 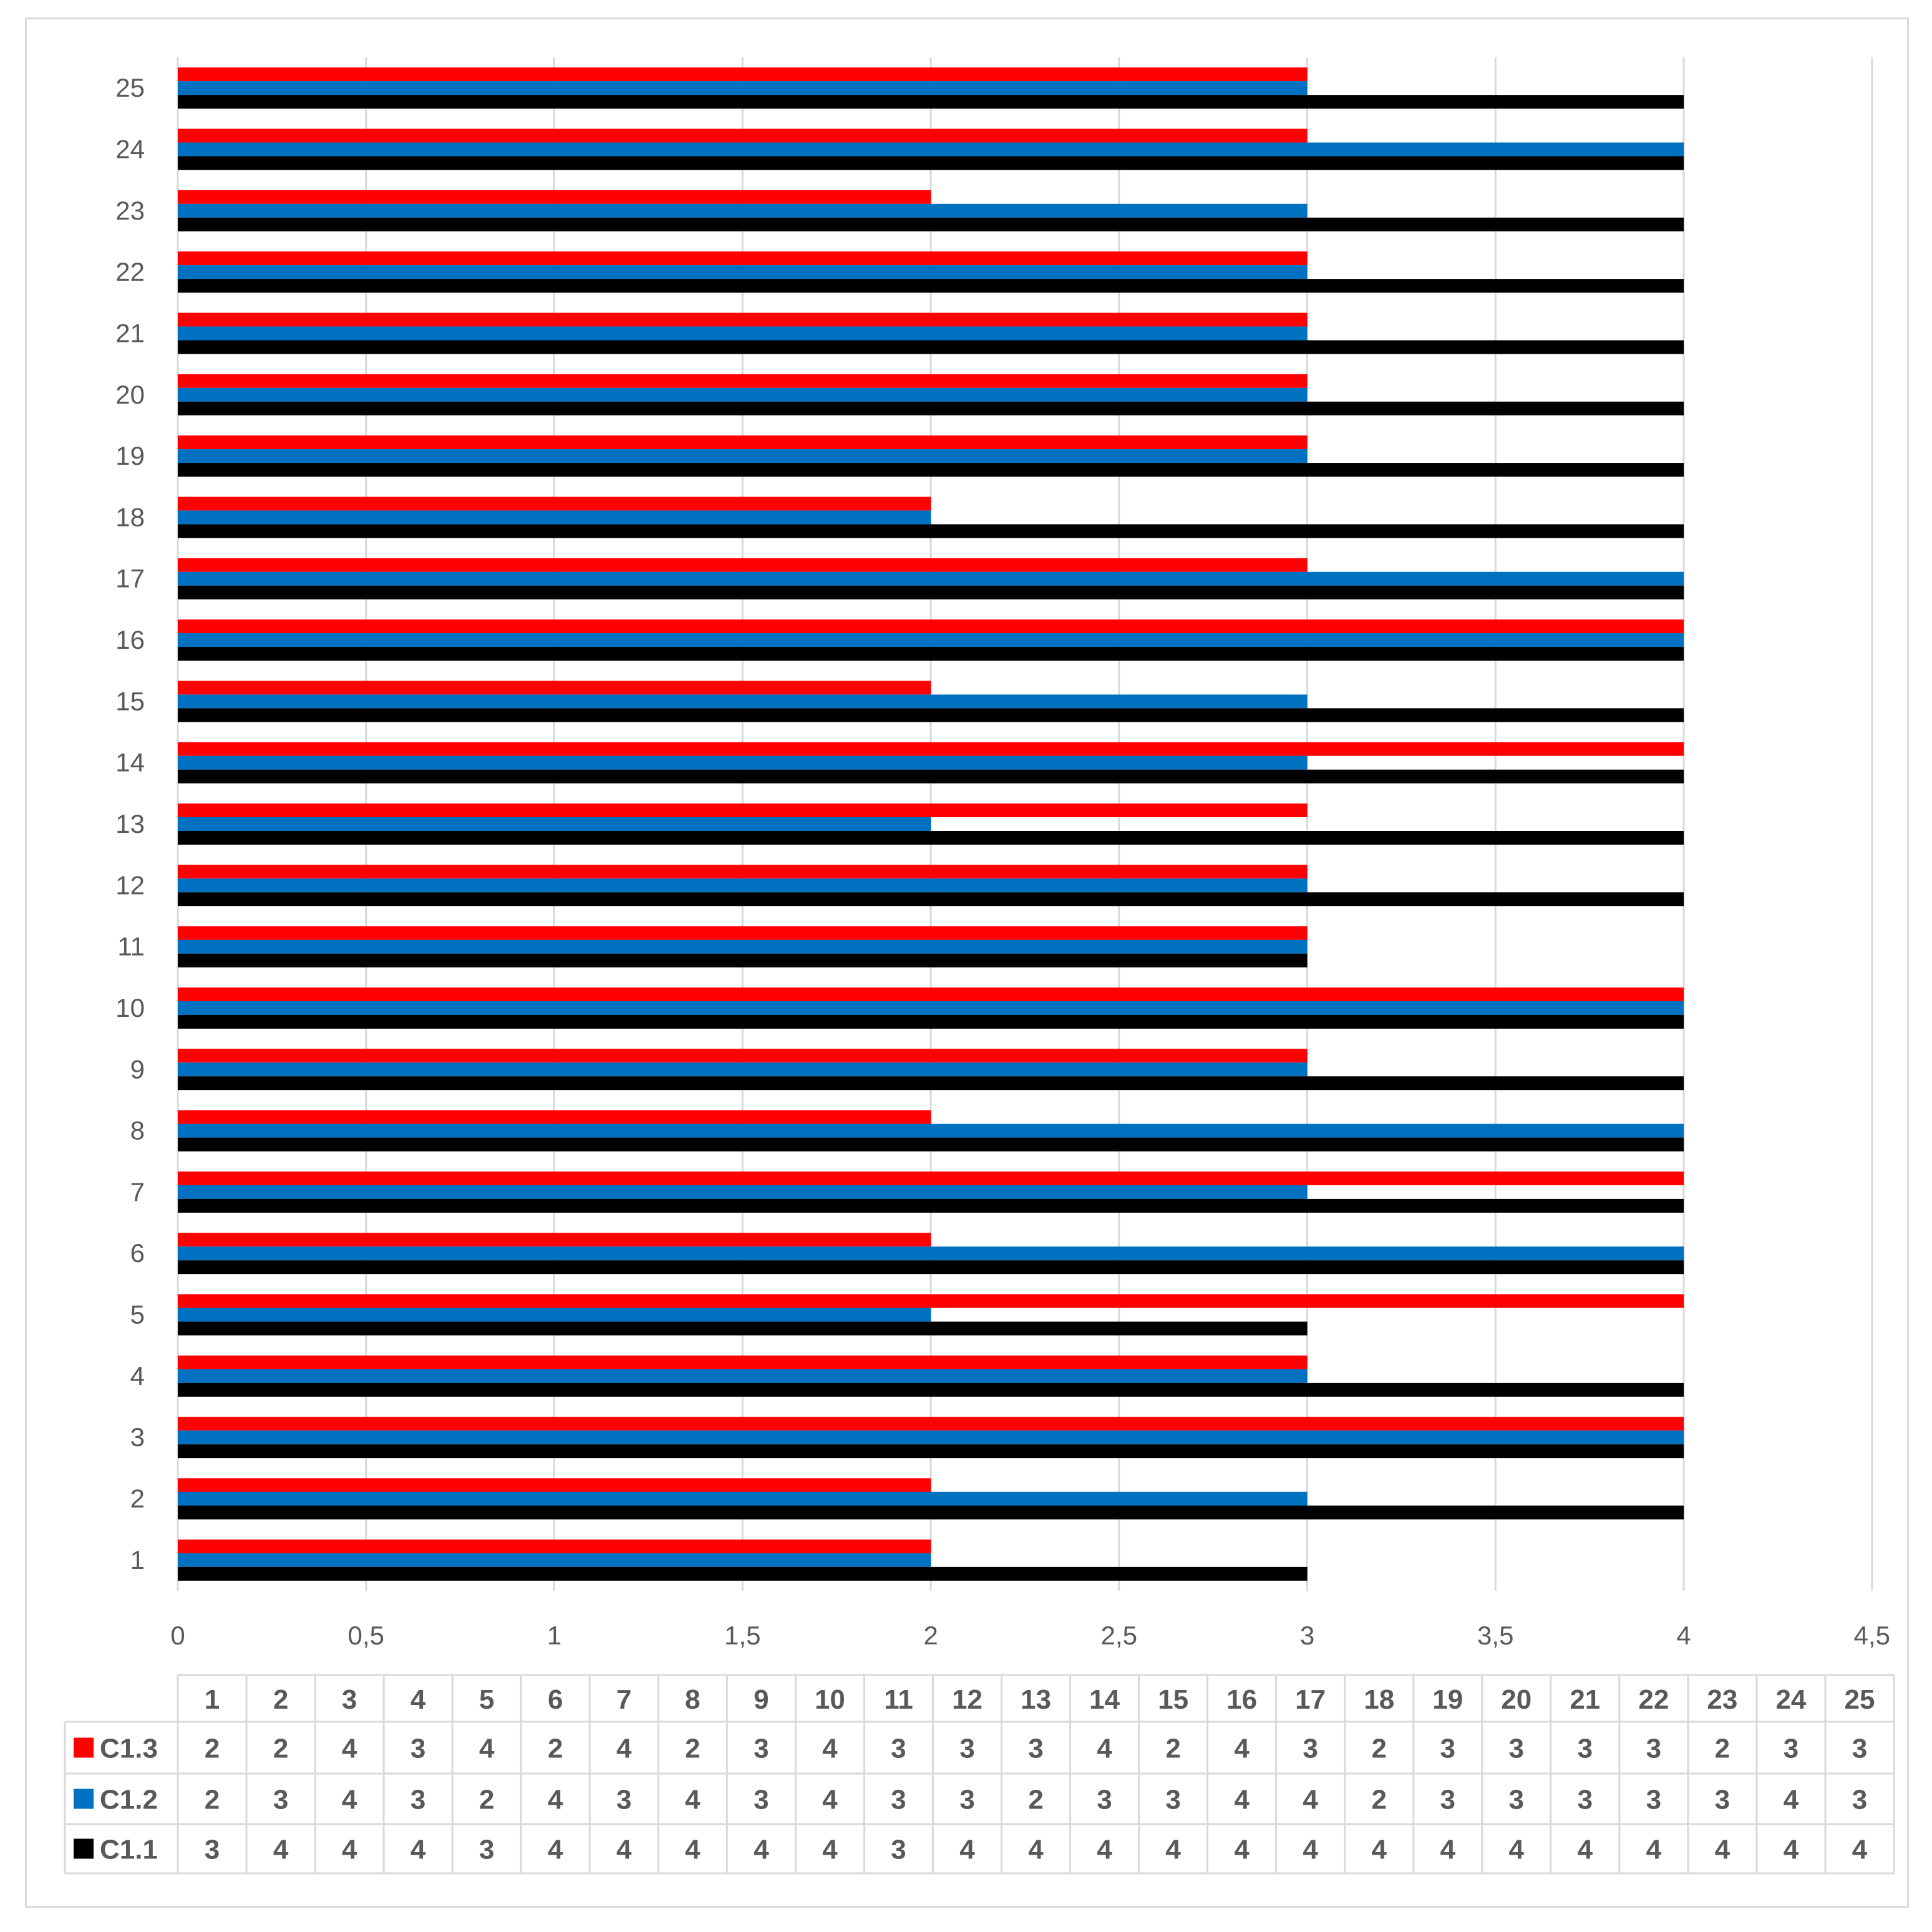 What do you see at coordinates (84, 1848) in the screenshot?
I see `legend-key-C1.1` at bounding box center [84, 1848].